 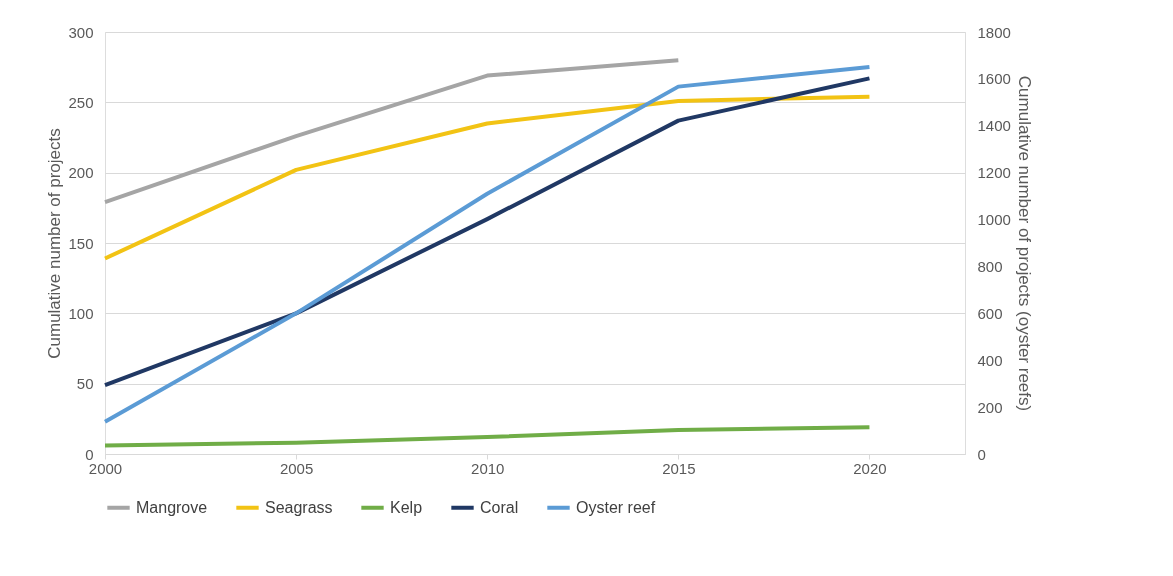 I want to click on x-tick-label: 2005, so click(x=296, y=468).